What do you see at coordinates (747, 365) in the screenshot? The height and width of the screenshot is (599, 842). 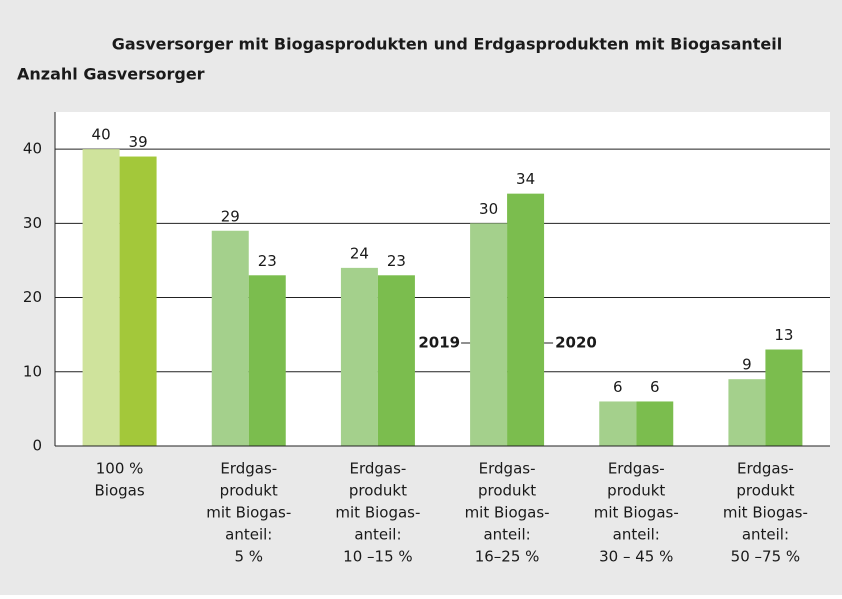 I see `value-label: 9` at bounding box center [747, 365].